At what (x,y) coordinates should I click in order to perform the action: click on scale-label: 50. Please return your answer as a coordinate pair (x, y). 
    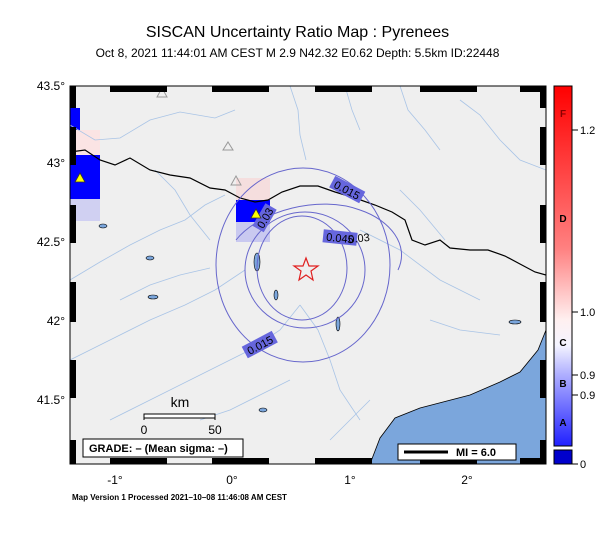
    Looking at the image, I should click on (215, 430).